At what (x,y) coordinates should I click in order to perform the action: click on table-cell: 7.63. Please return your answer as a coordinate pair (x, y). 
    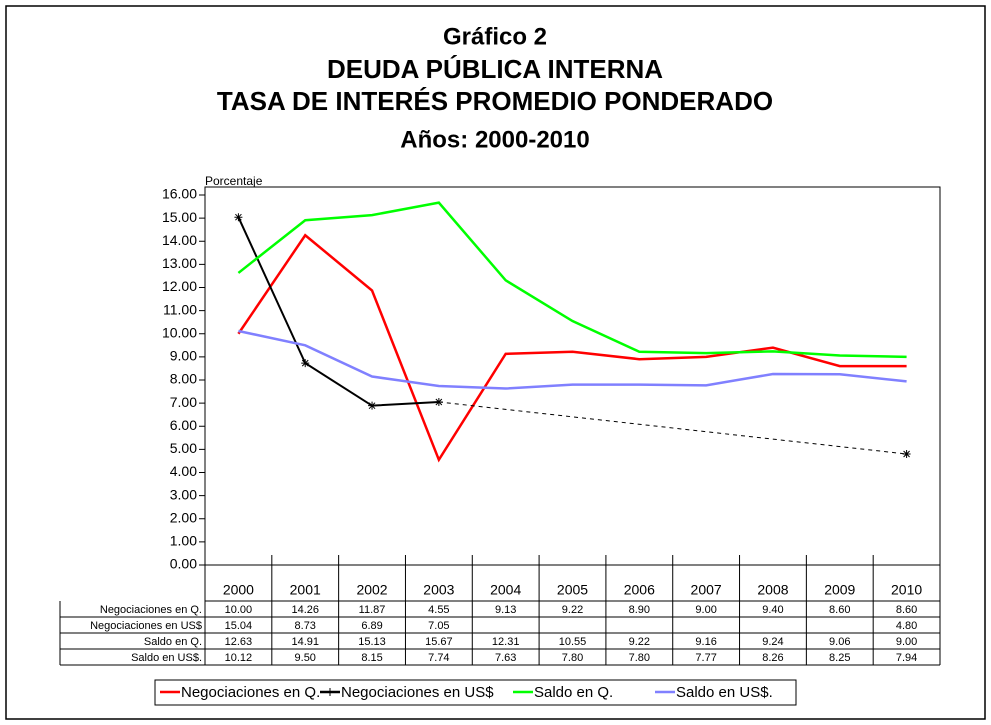
    Looking at the image, I should click on (505, 658).